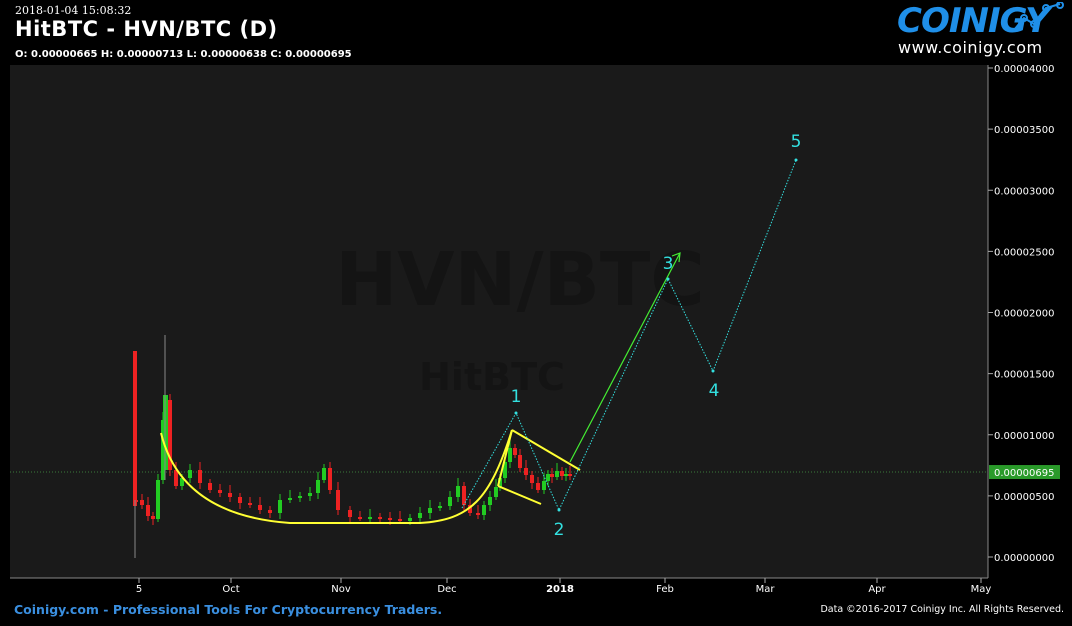  What do you see at coordinates (560, 589) in the screenshot?
I see `time-tick-label: 2018` at bounding box center [560, 589].